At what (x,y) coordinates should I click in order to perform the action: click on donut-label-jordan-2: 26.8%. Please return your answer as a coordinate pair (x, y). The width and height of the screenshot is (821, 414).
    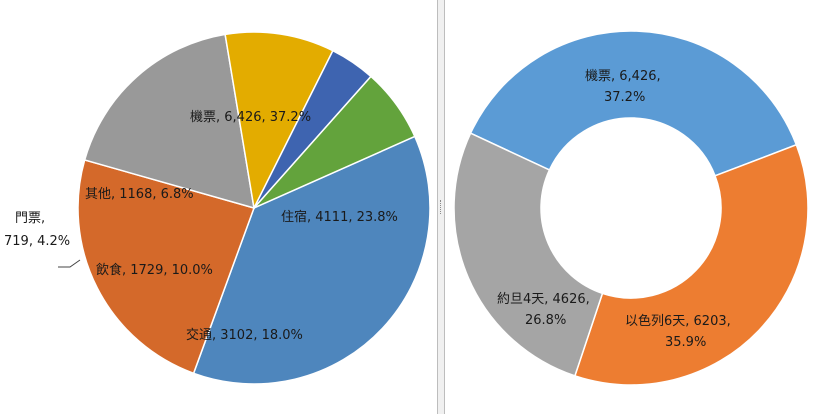
    Looking at the image, I should click on (545, 320).